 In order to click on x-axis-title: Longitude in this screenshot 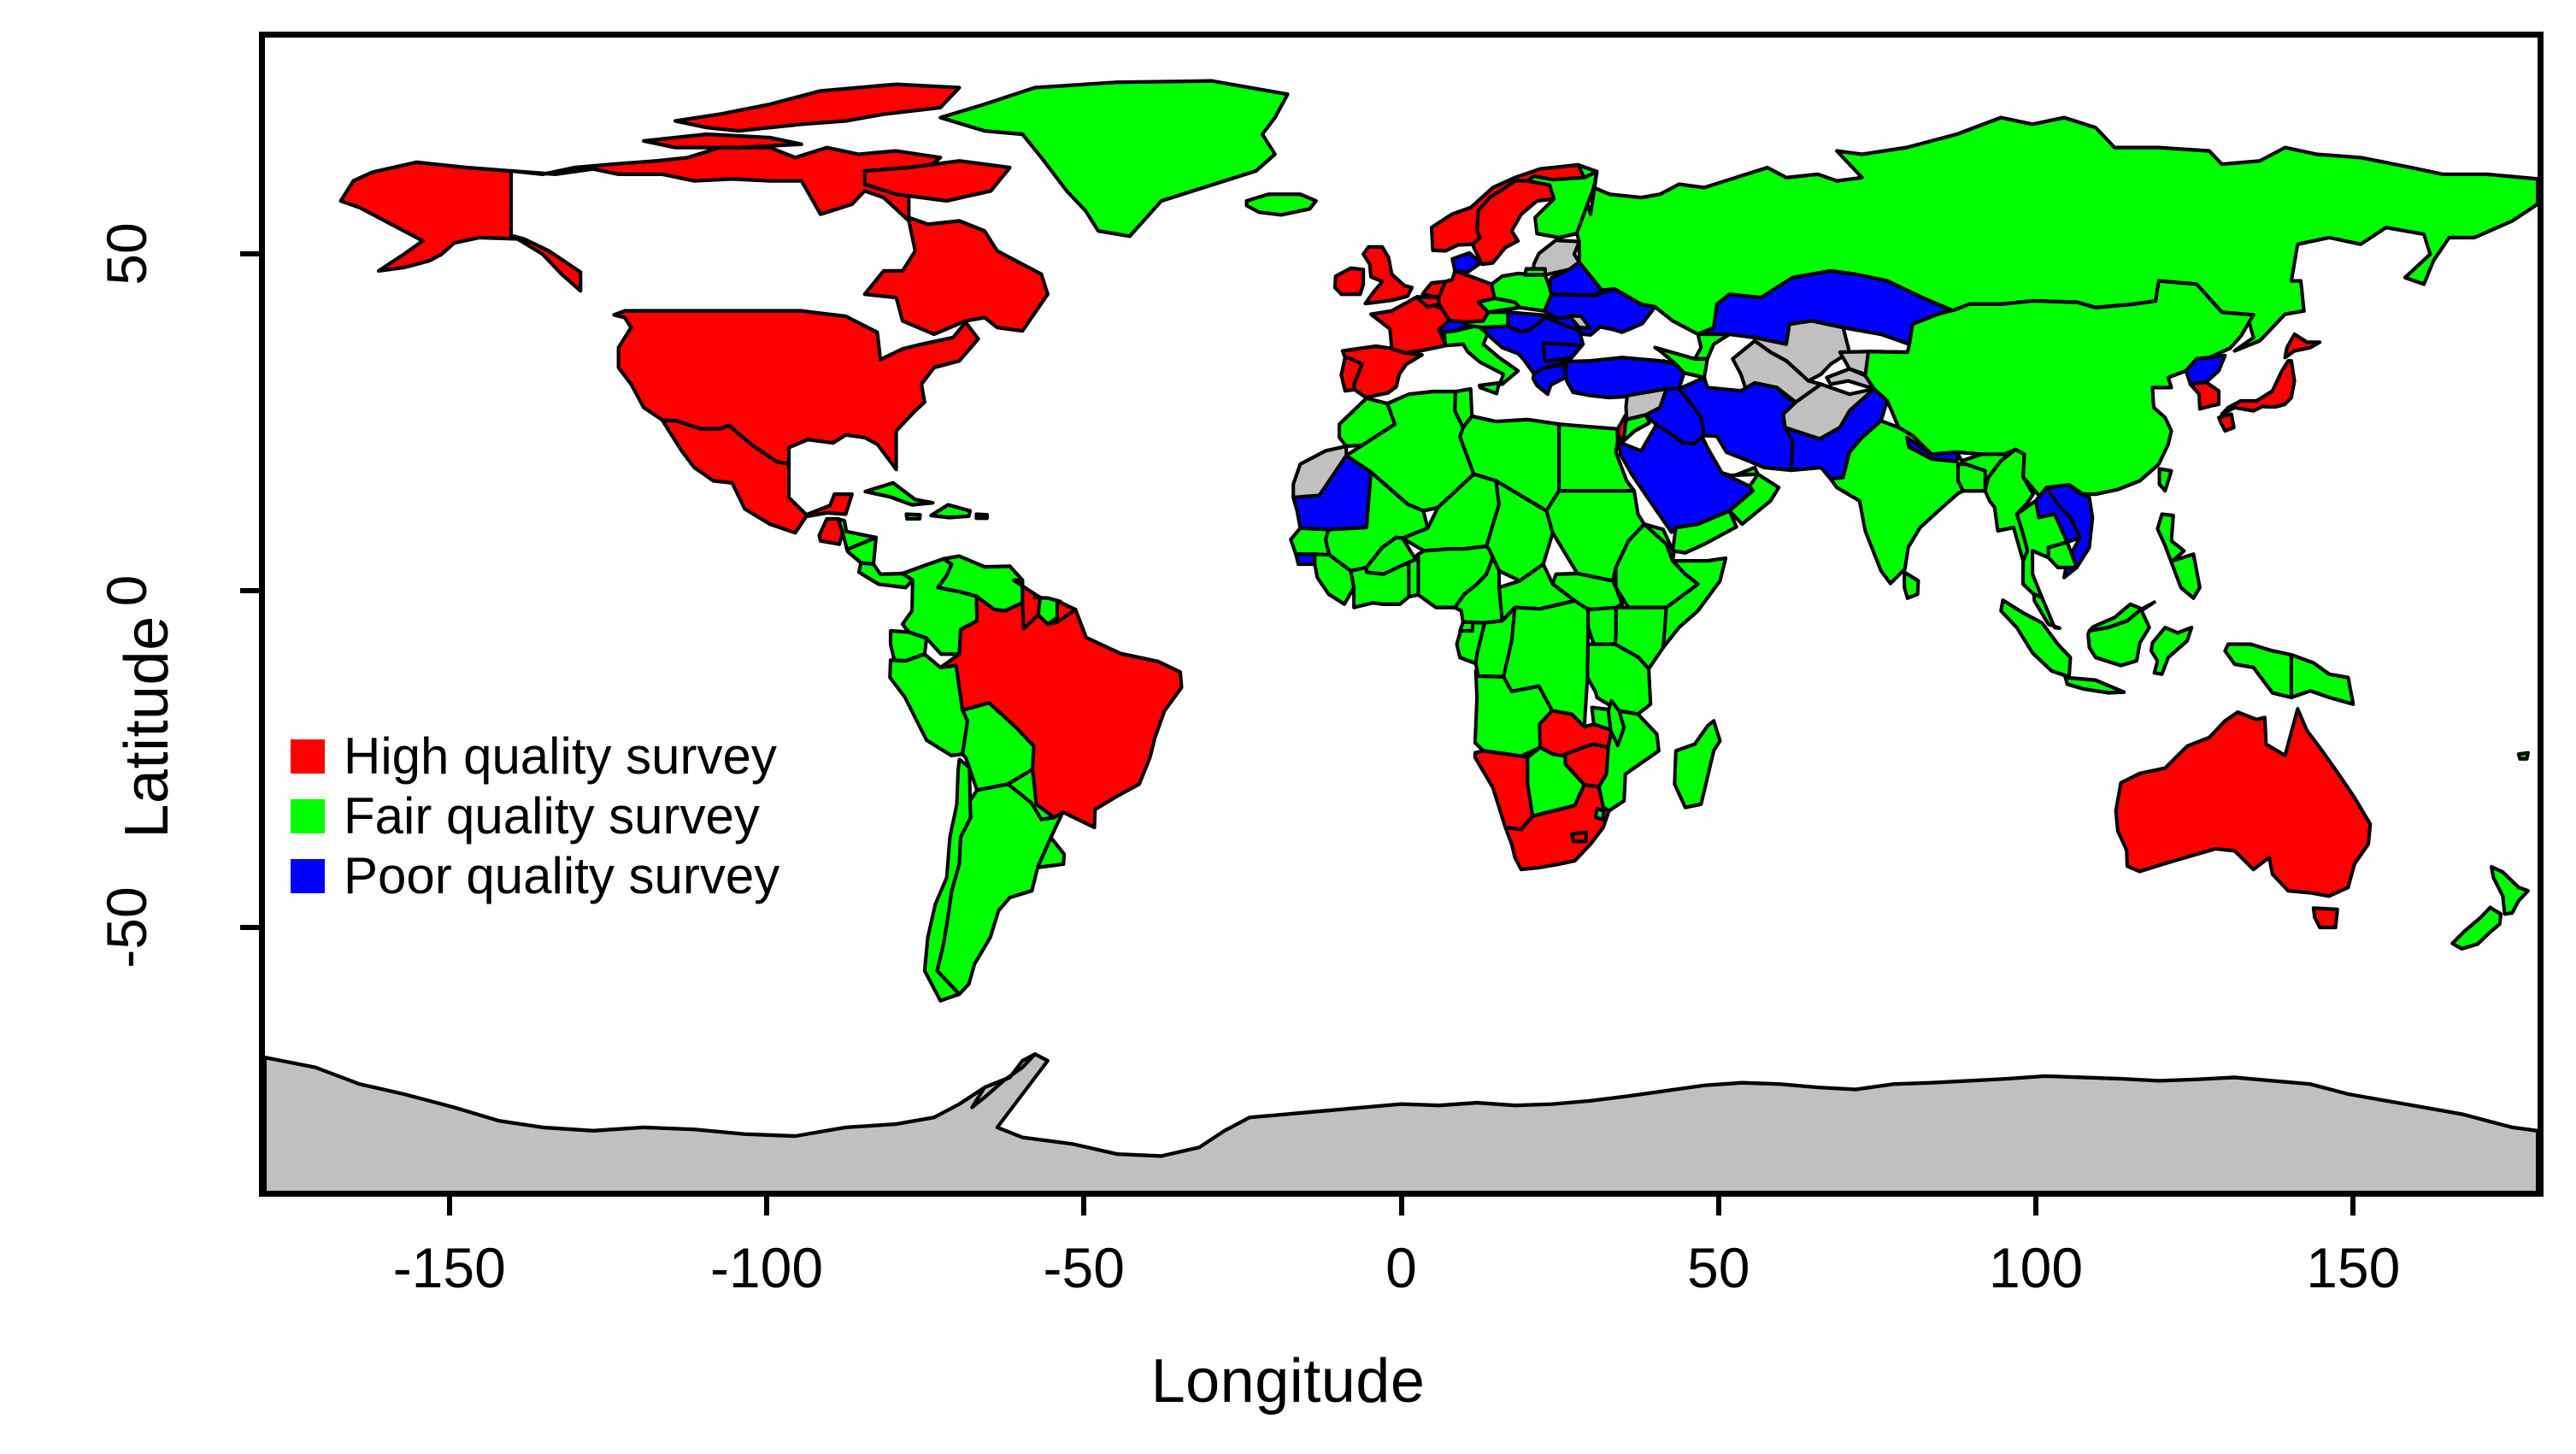, I will do `click(1288, 1381)`.